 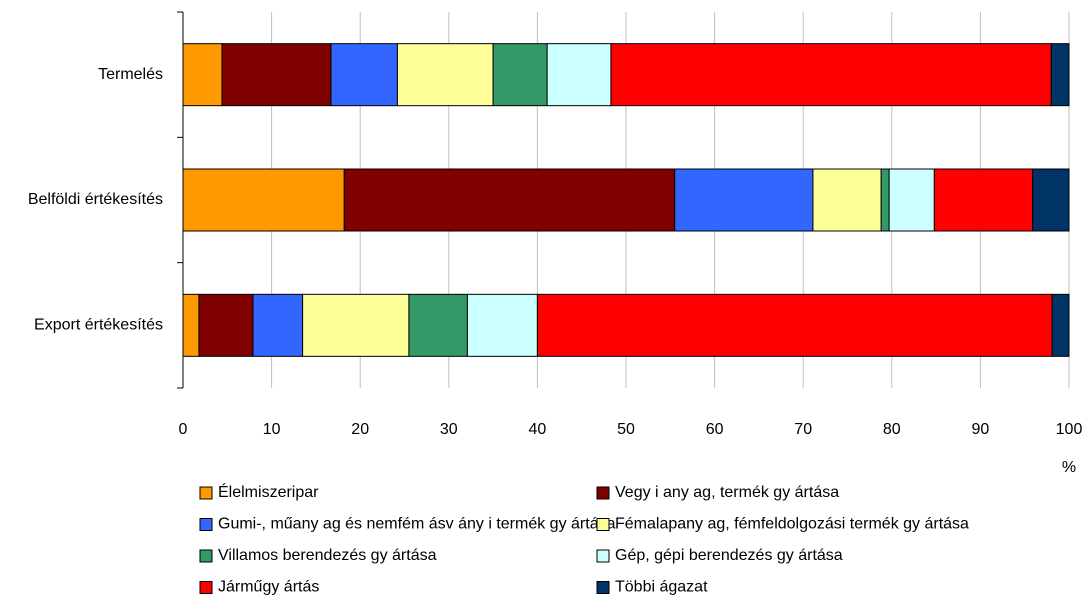 What do you see at coordinates (130, 74) in the screenshot?
I see `y-tick-label: Termelés` at bounding box center [130, 74].